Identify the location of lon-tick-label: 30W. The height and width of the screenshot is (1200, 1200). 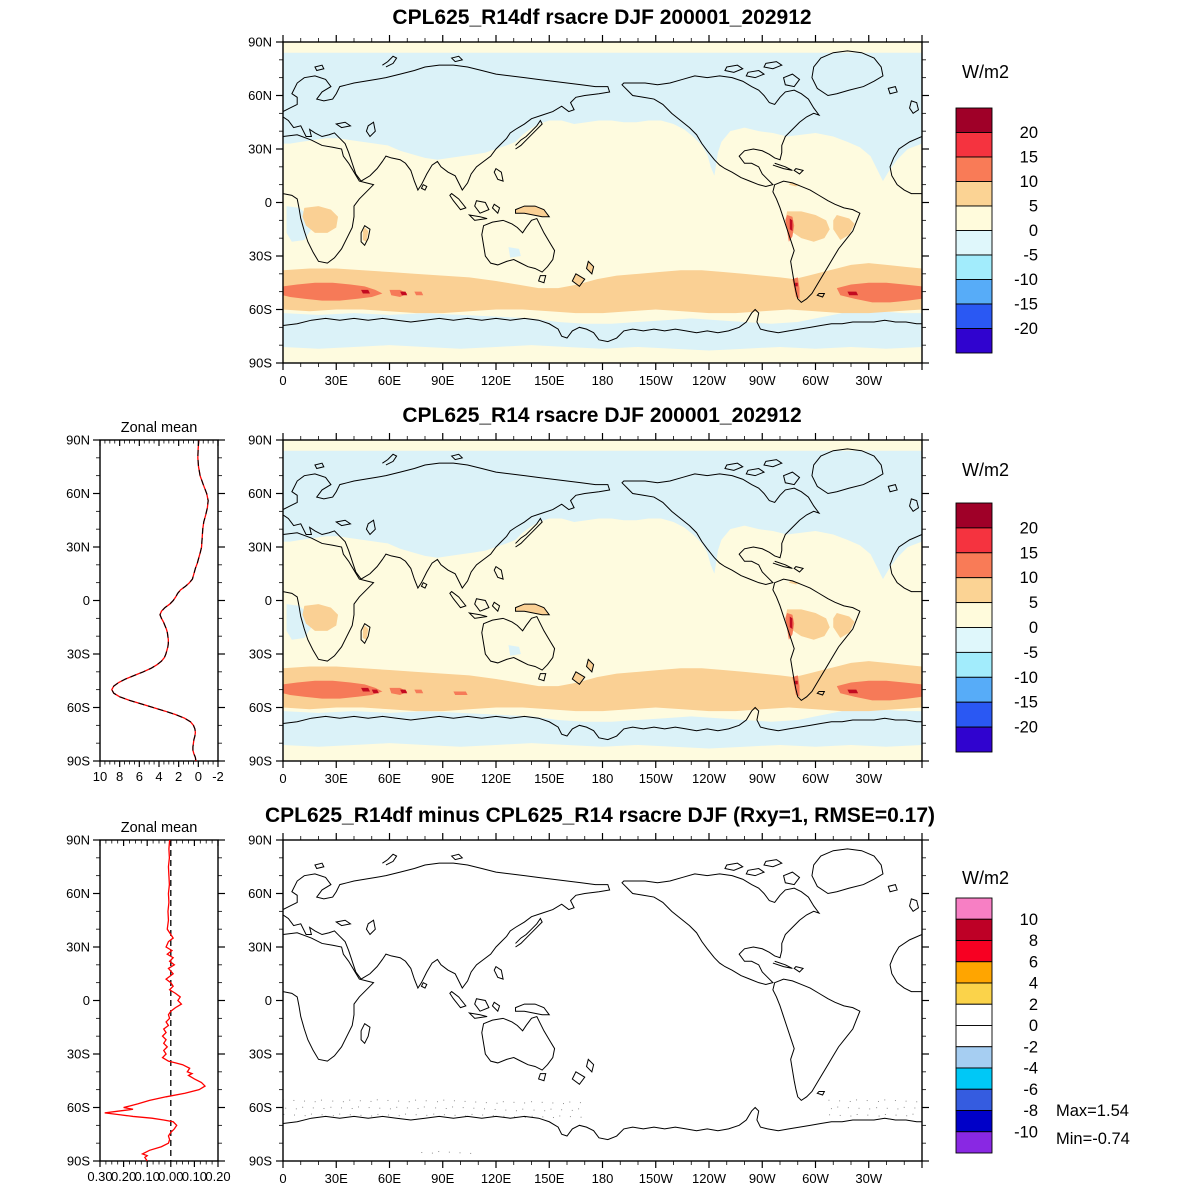
(868, 778).